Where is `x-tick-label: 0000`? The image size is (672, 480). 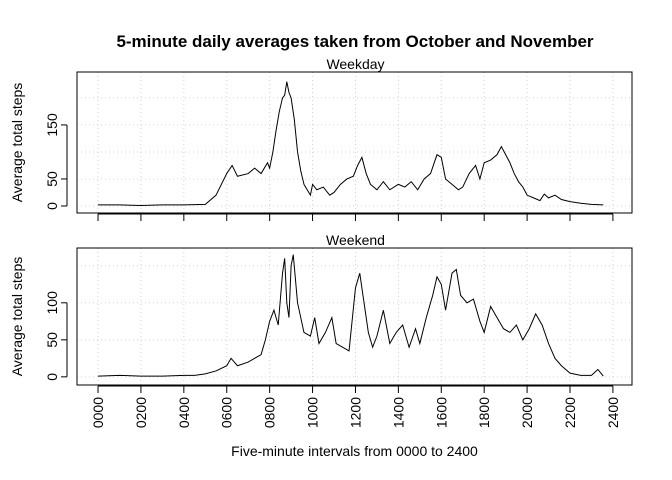
x-tick-label: 0000 is located at coordinates (98, 412).